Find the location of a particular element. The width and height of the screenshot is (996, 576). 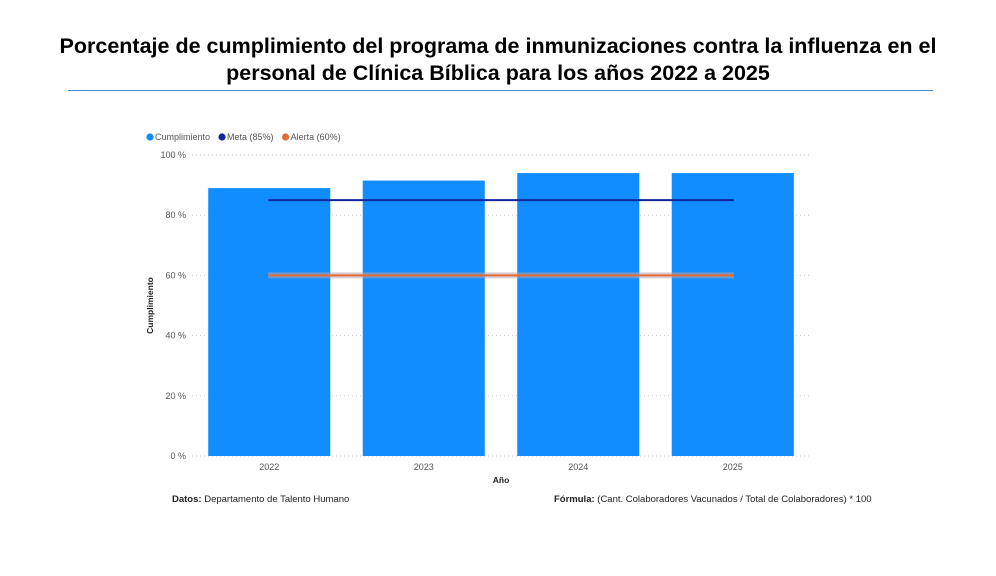

y-tick-label: 60 % is located at coordinates (175, 275).